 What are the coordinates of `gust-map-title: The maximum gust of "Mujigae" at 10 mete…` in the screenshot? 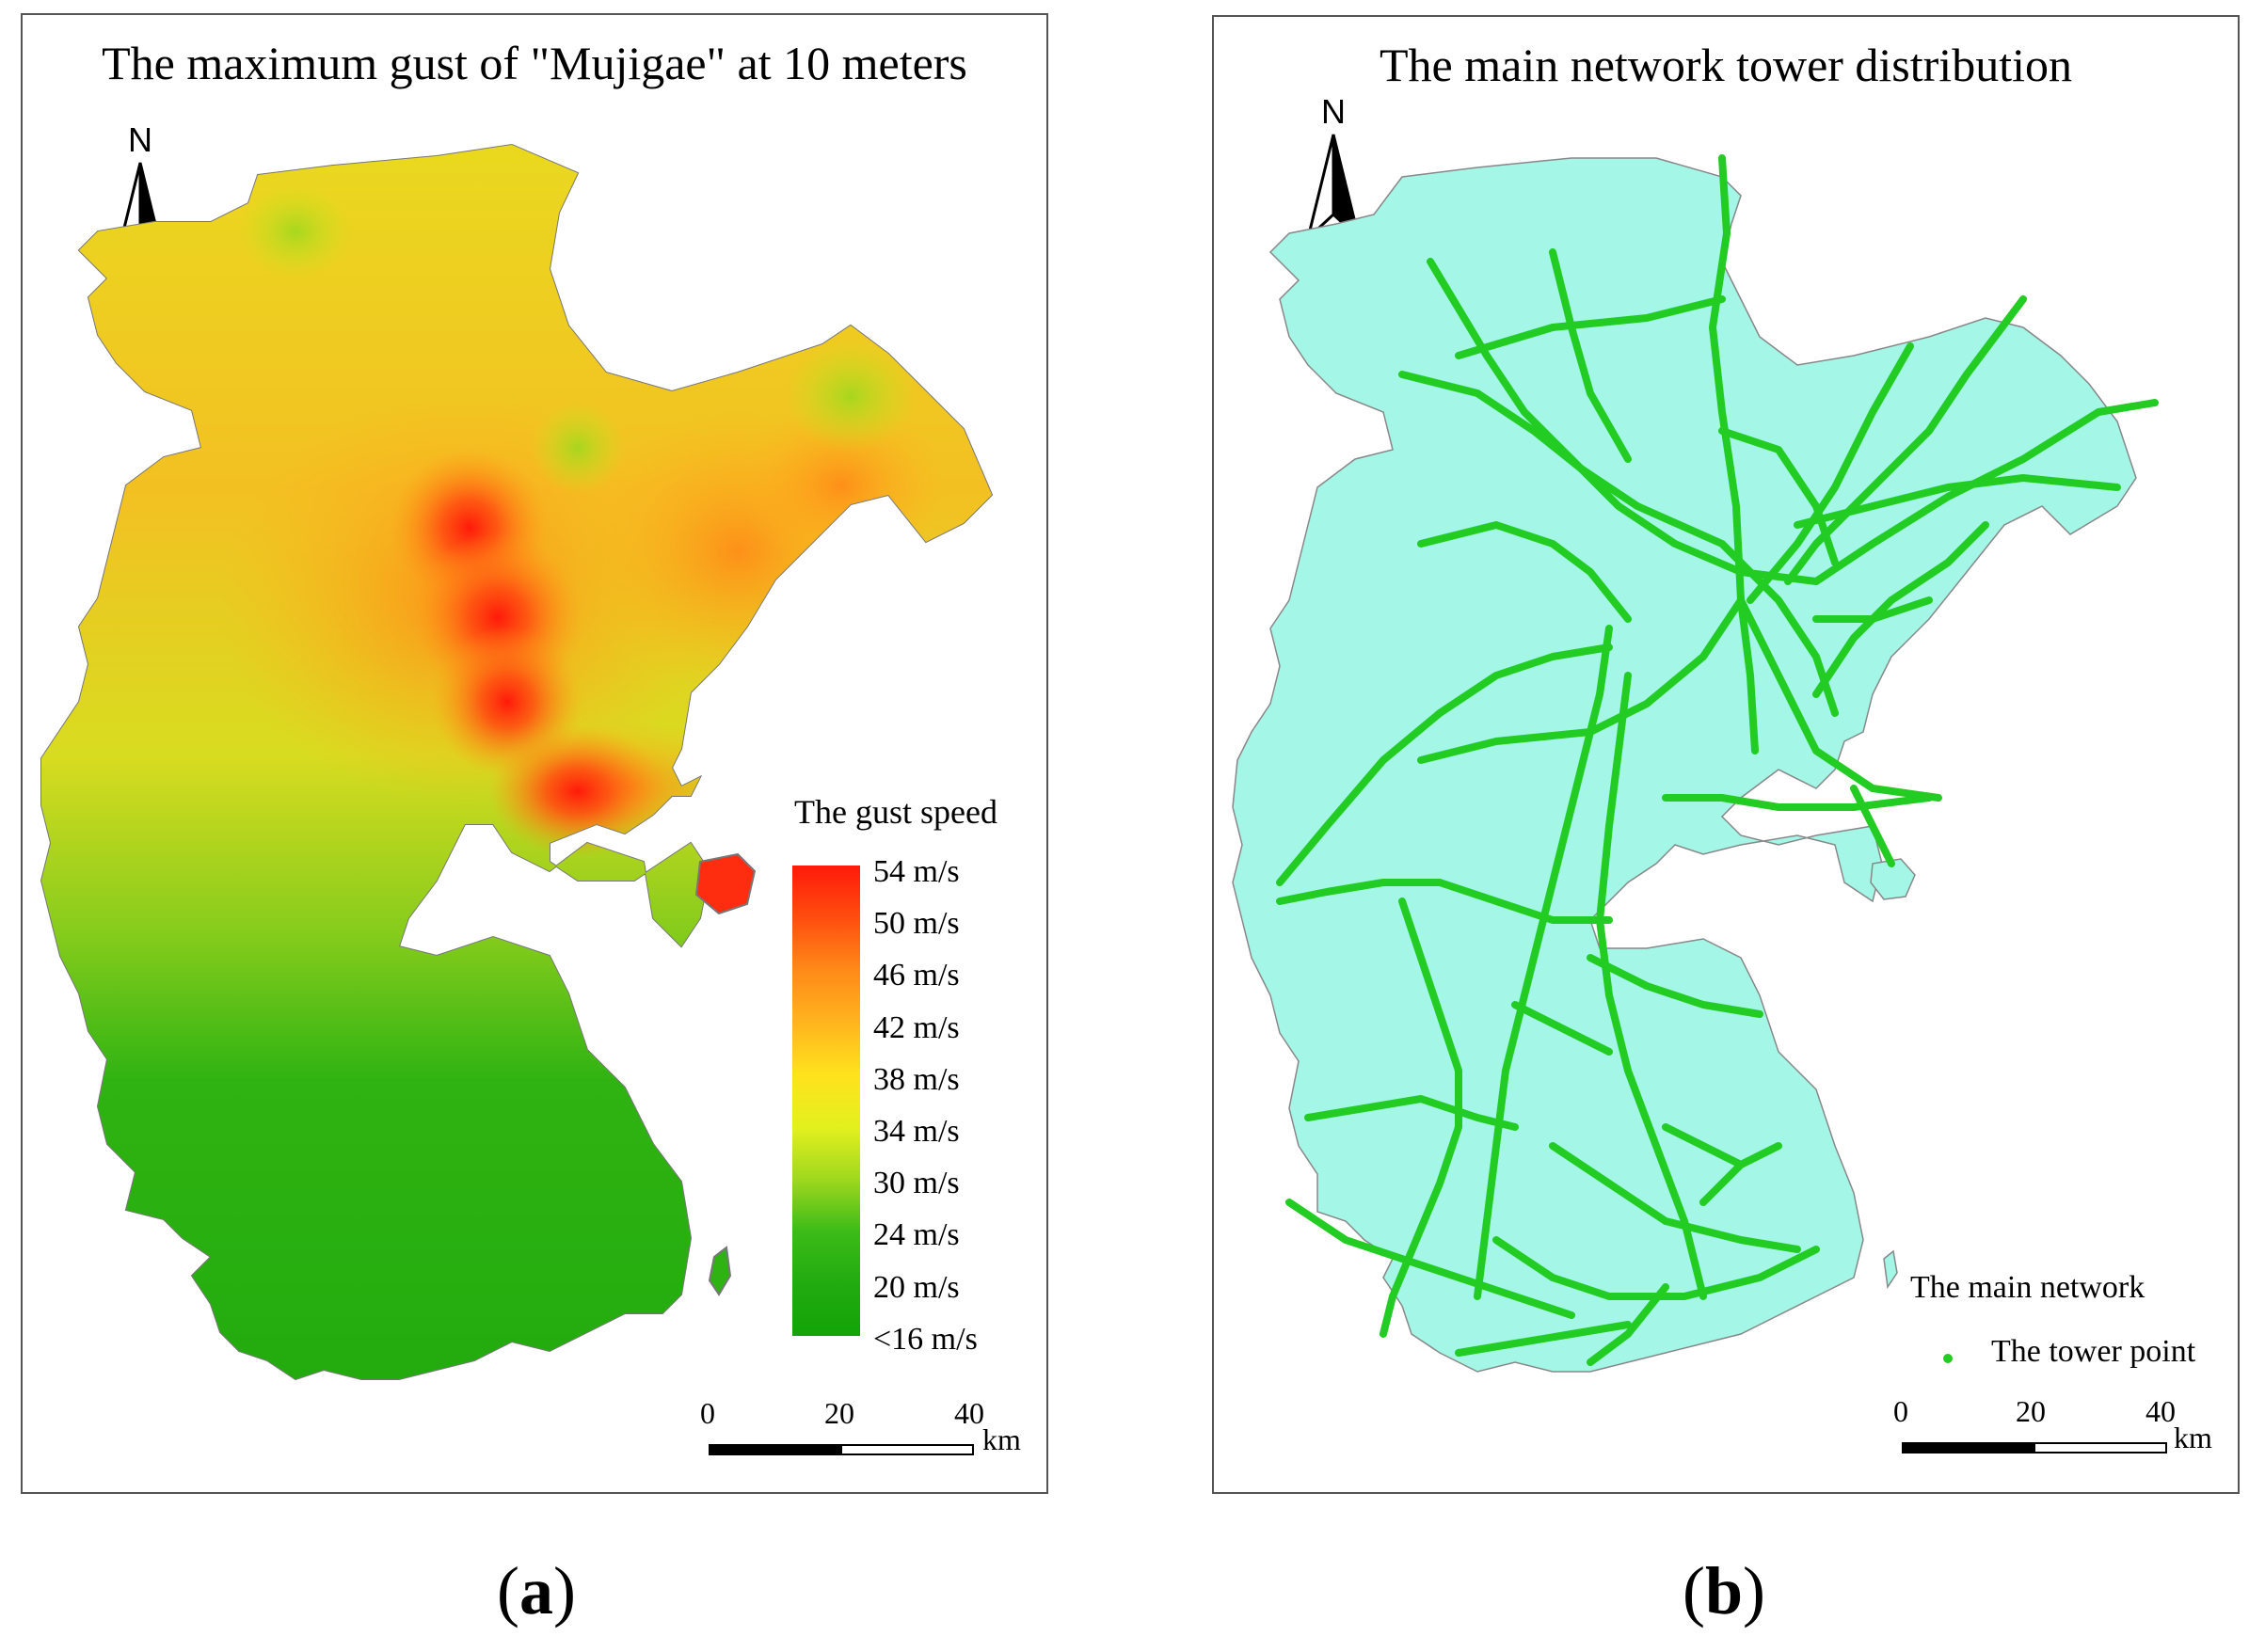 It's located at (534, 63).